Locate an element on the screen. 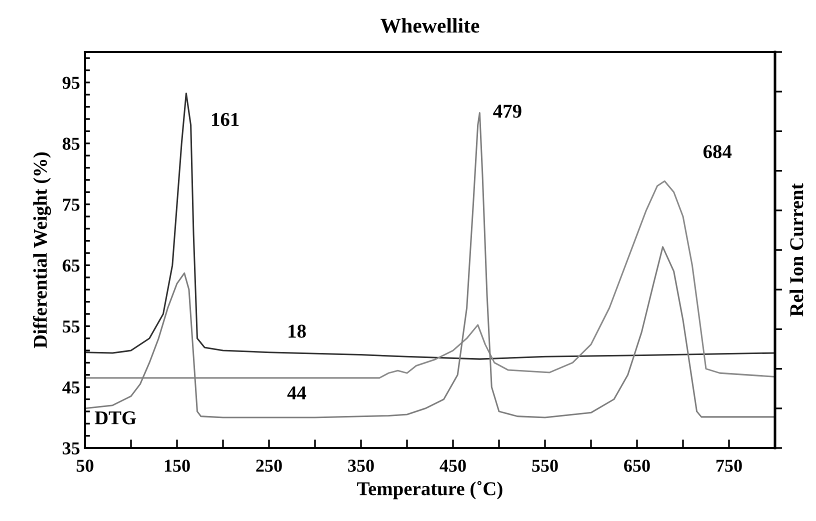 This screenshot has height=521, width=816. annotation: 18 is located at coordinates (297, 331).